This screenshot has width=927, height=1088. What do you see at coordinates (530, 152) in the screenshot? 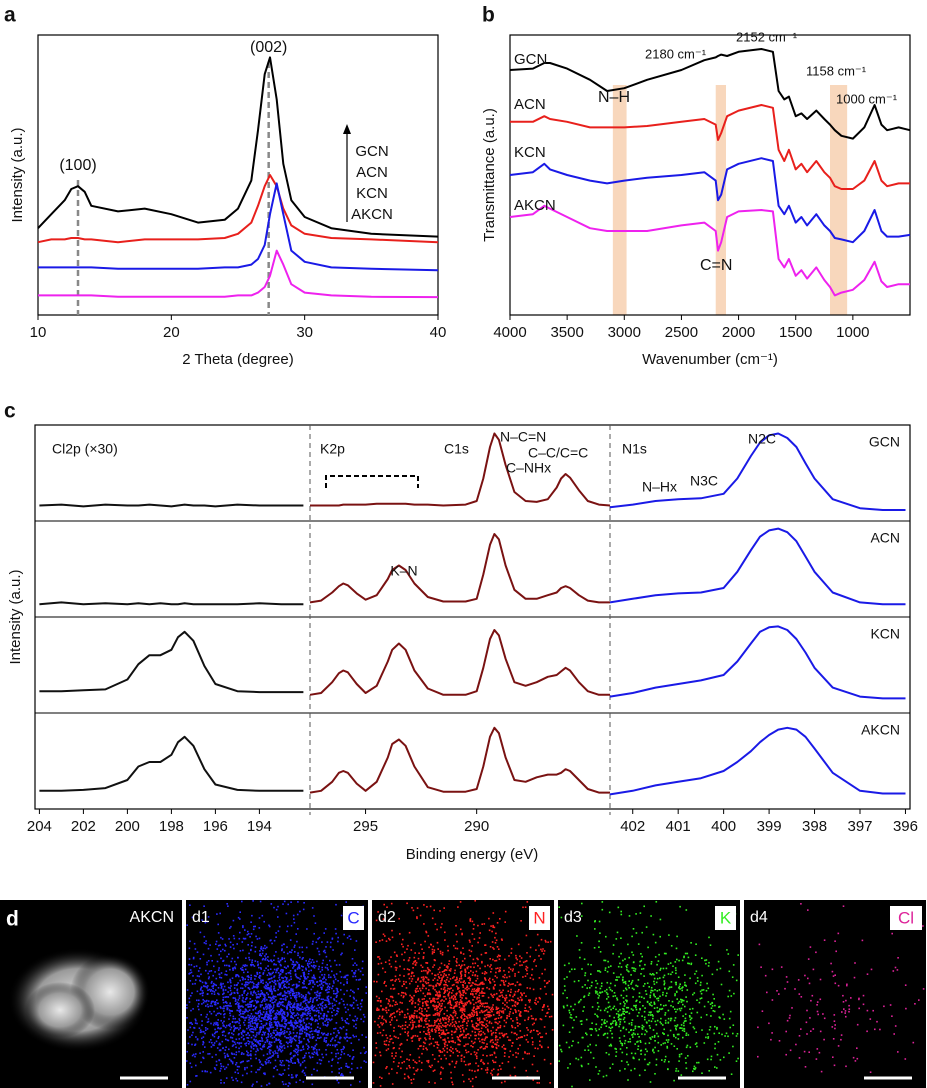
I see `legend-label: KCN` at bounding box center [530, 152].